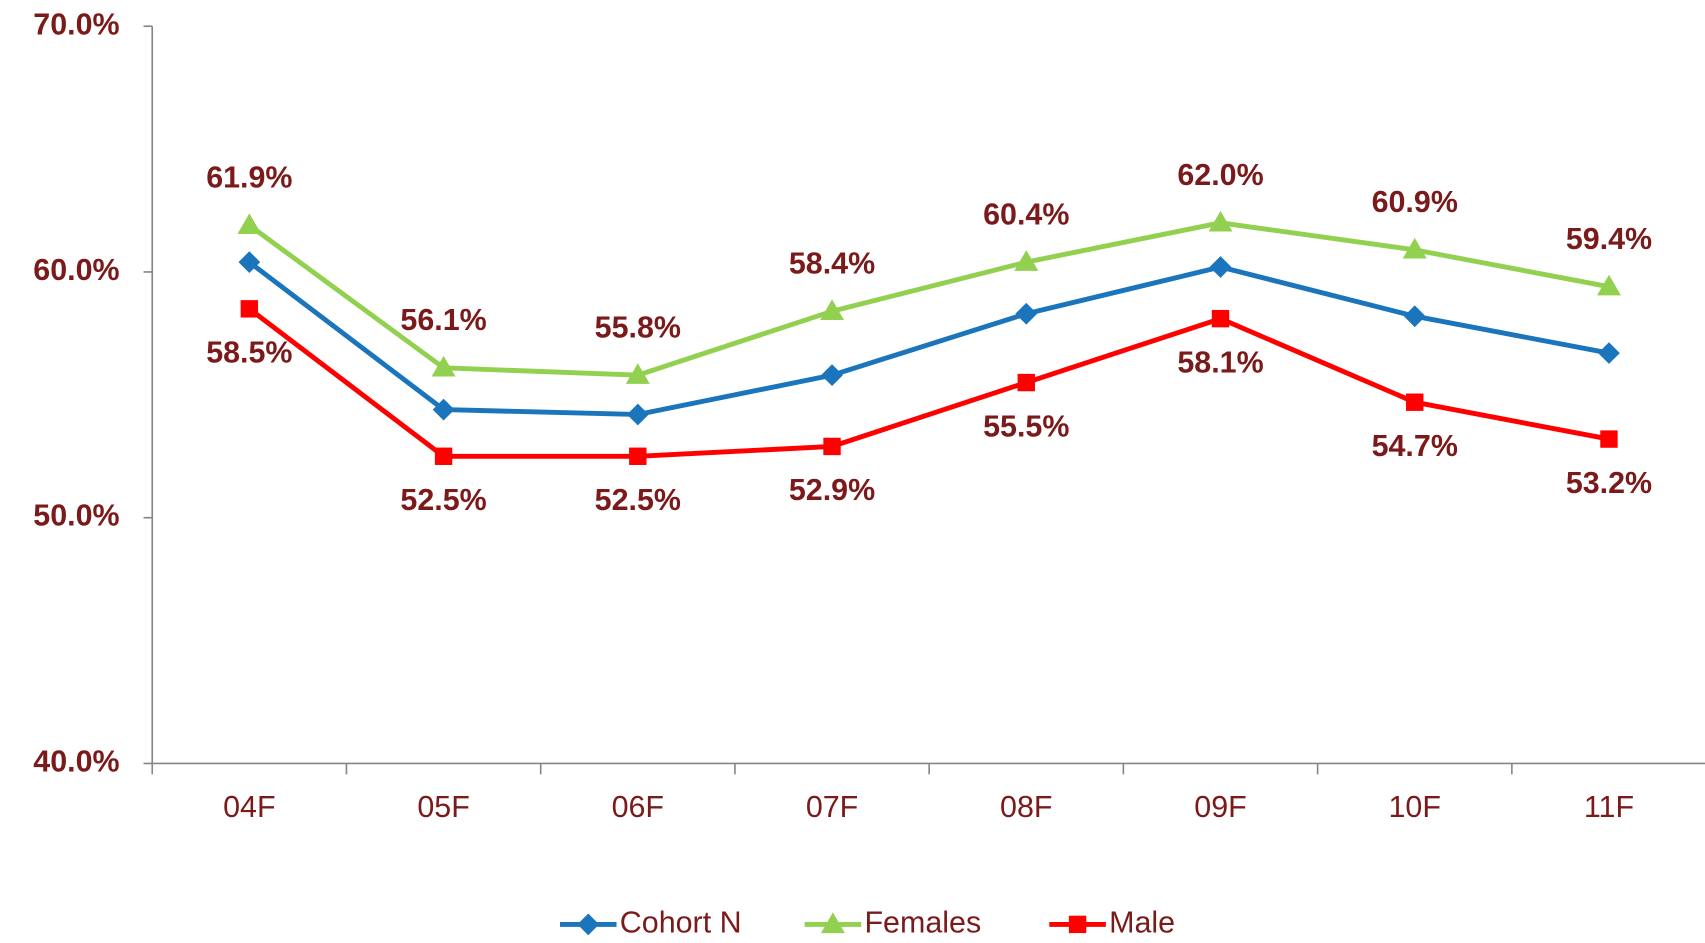 Image resolution: width=1705 pixels, height=943 pixels. What do you see at coordinates (832, 264) in the screenshot?
I see `data-label: 58.4%` at bounding box center [832, 264].